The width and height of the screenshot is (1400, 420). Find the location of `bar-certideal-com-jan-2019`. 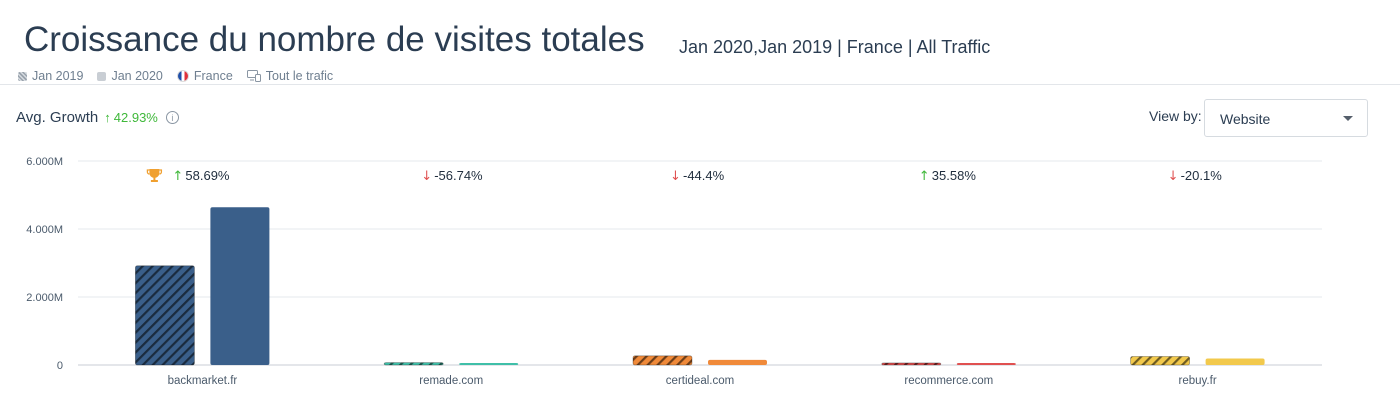

bar-certideal-com-jan-2019 is located at coordinates (662, 360).